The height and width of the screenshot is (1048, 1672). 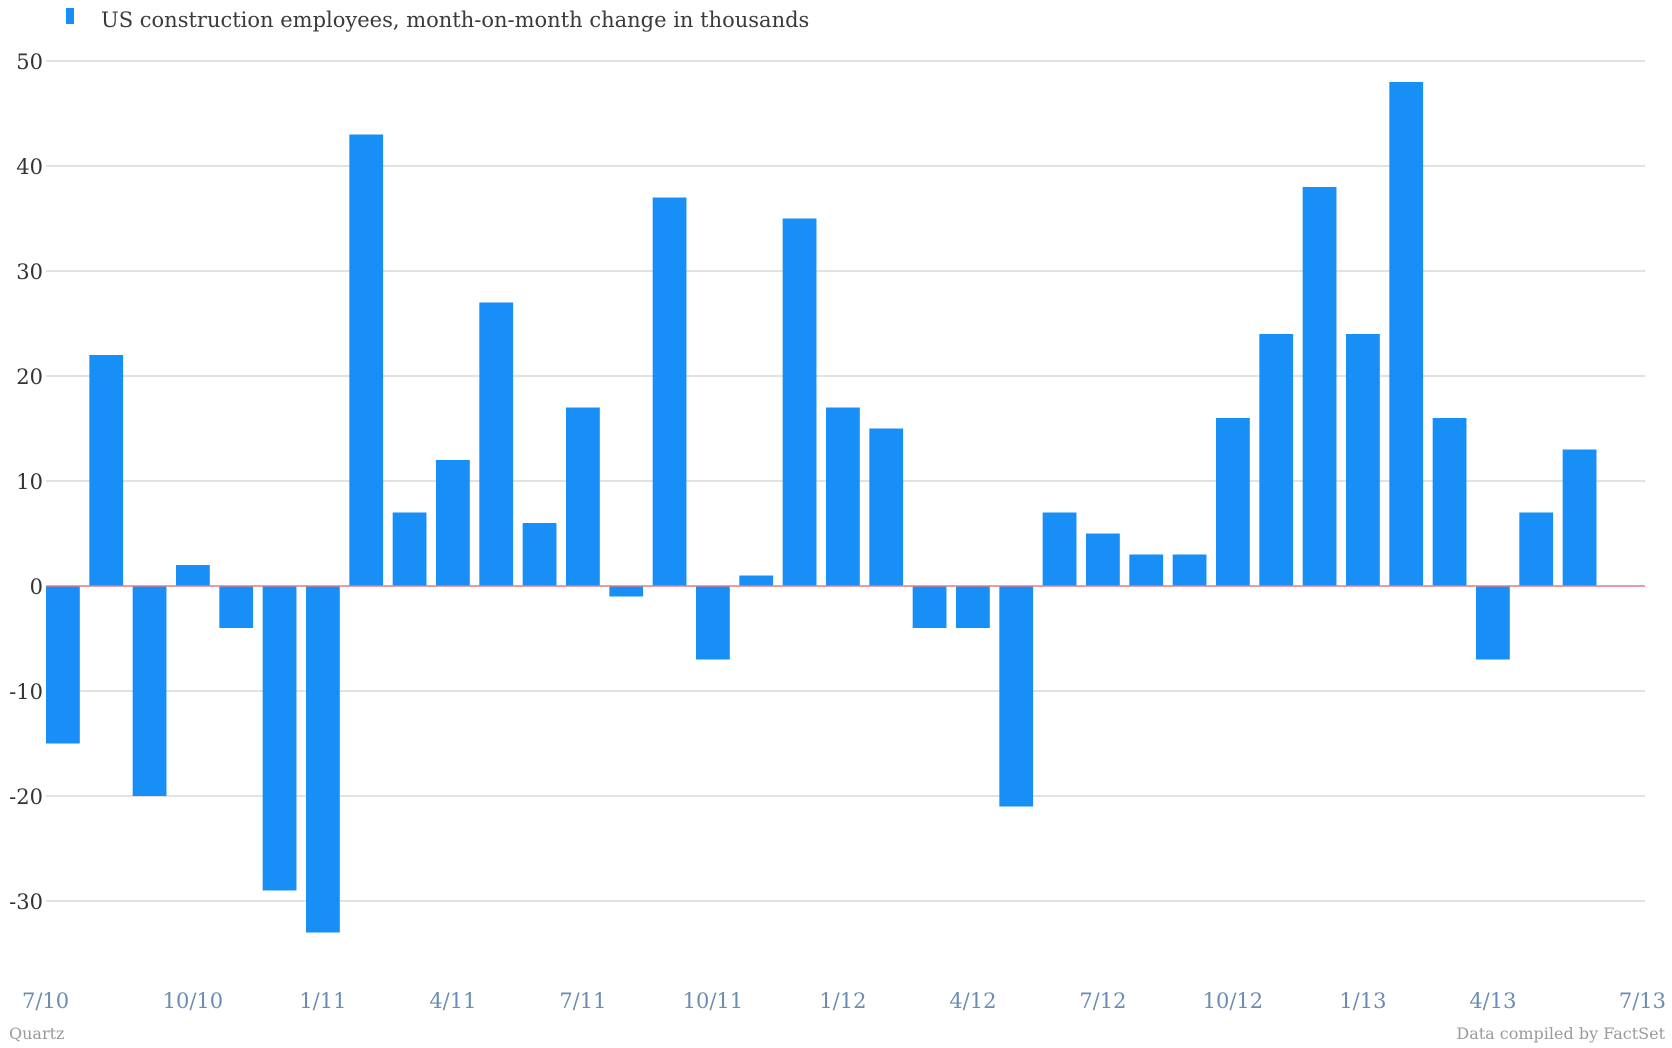 What do you see at coordinates (972, 1001) in the screenshot?
I see `x-tick-label: 4/12` at bounding box center [972, 1001].